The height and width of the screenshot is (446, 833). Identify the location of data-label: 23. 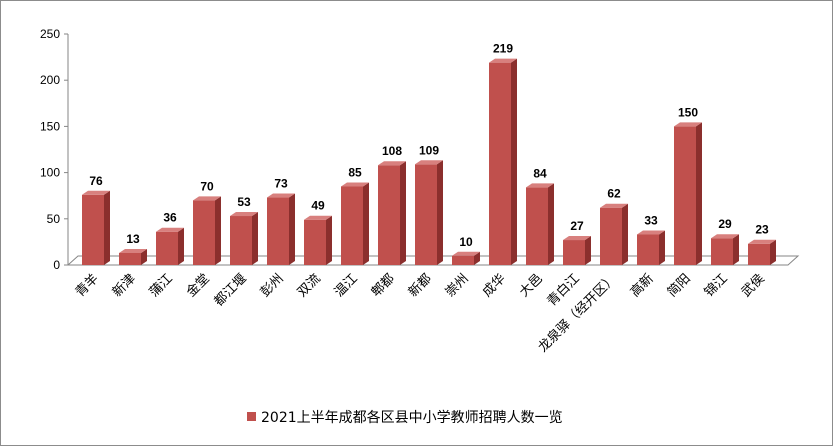
(762, 230).